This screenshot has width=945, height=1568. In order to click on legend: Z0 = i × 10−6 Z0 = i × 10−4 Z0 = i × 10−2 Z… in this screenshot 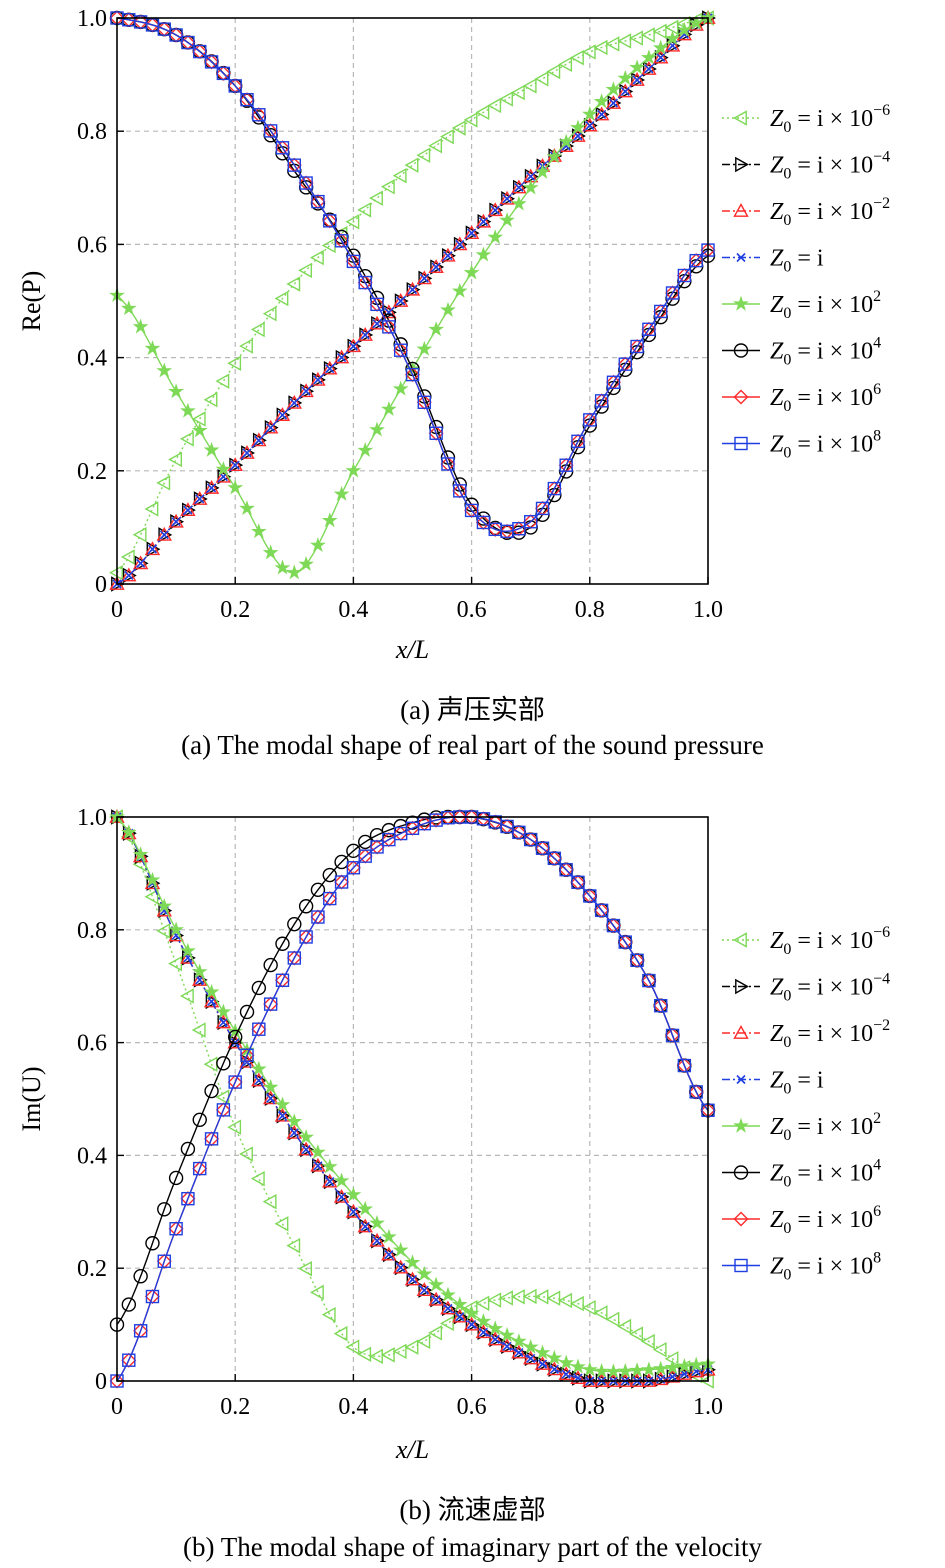, I will do `click(806, 1104)`.